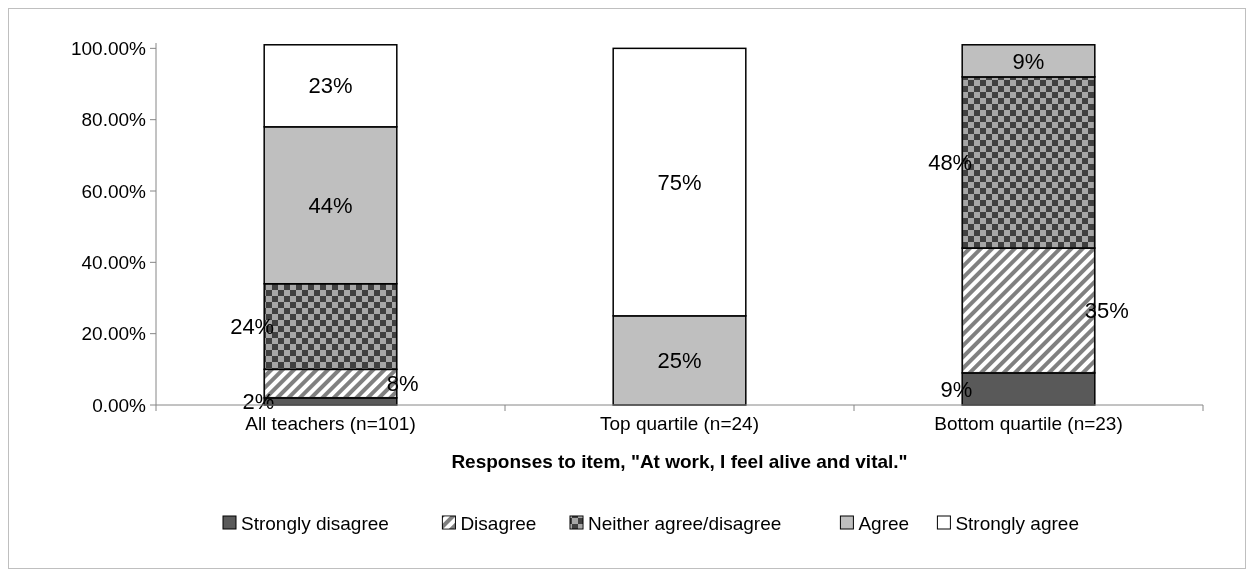  What do you see at coordinates (679, 361) in the screenshot?
I see `data-label: 25%` at bounding box center [679, 361].